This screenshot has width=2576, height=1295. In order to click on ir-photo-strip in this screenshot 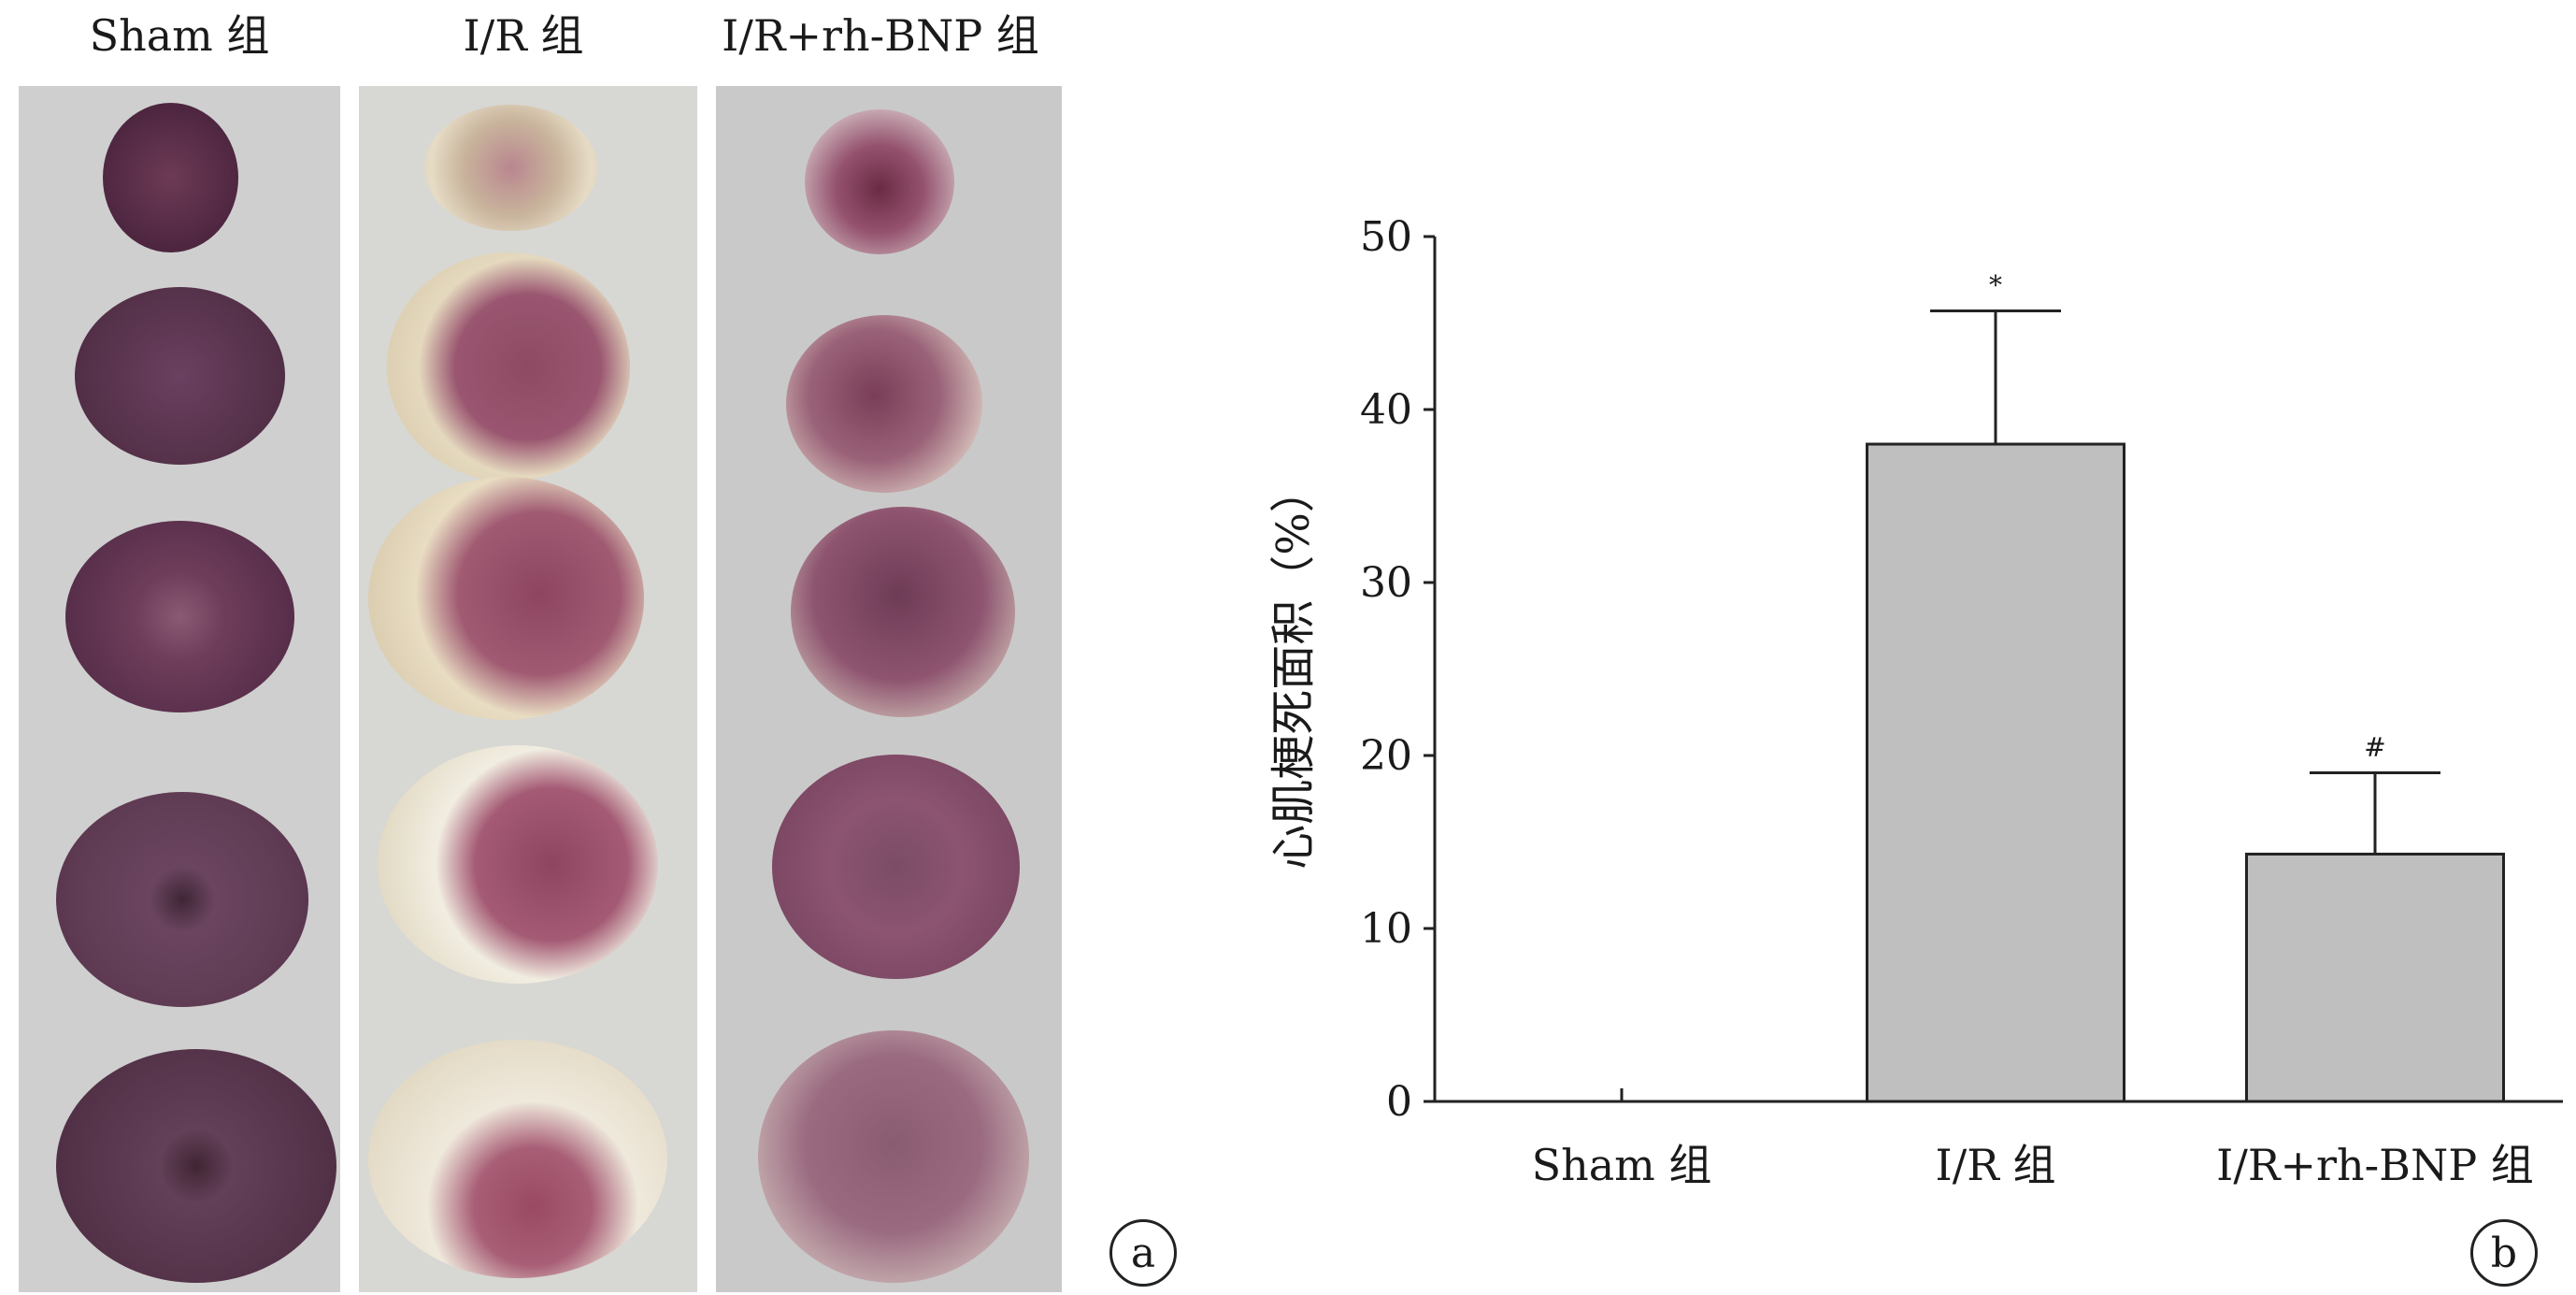, I will do `click(528, 689)`.